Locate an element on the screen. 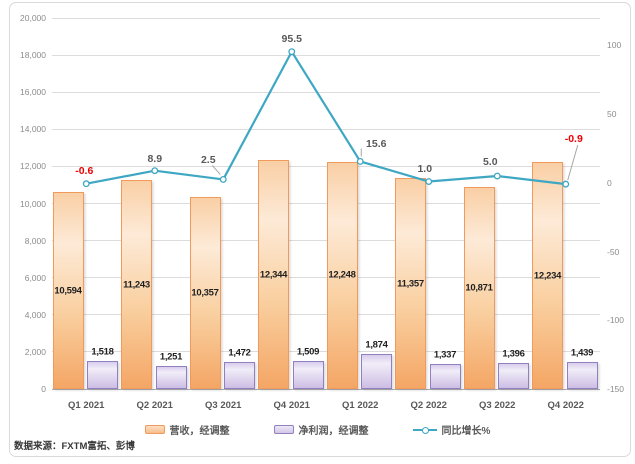 The width and height of the screenshot is (635, 464). profit-bar-label: 1,874 is located at coordinates (376, 345).